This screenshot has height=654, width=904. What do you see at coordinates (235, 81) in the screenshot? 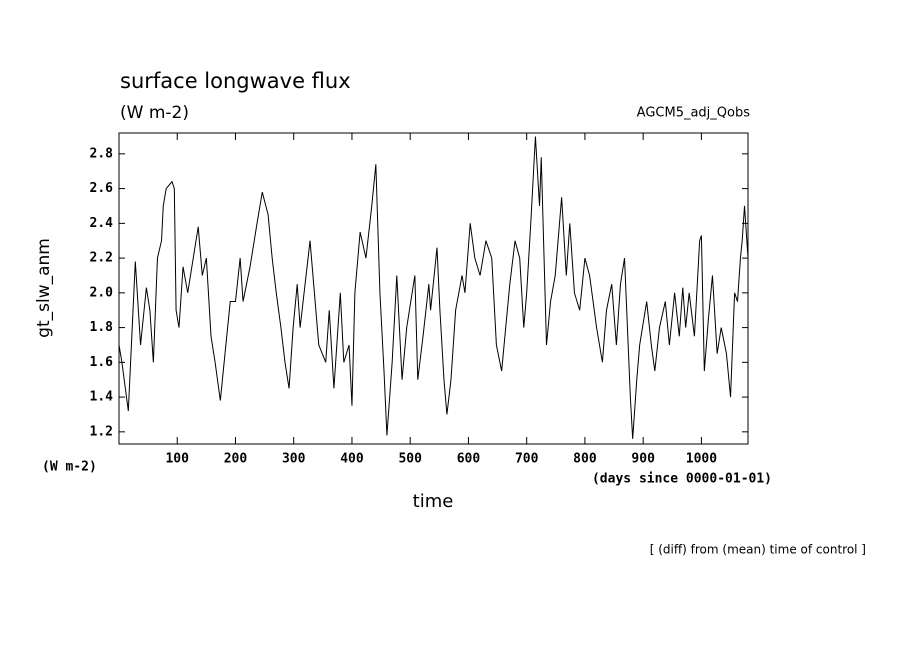
I see `chart-title: surface longwave flux` at bounding box center [235, 81].